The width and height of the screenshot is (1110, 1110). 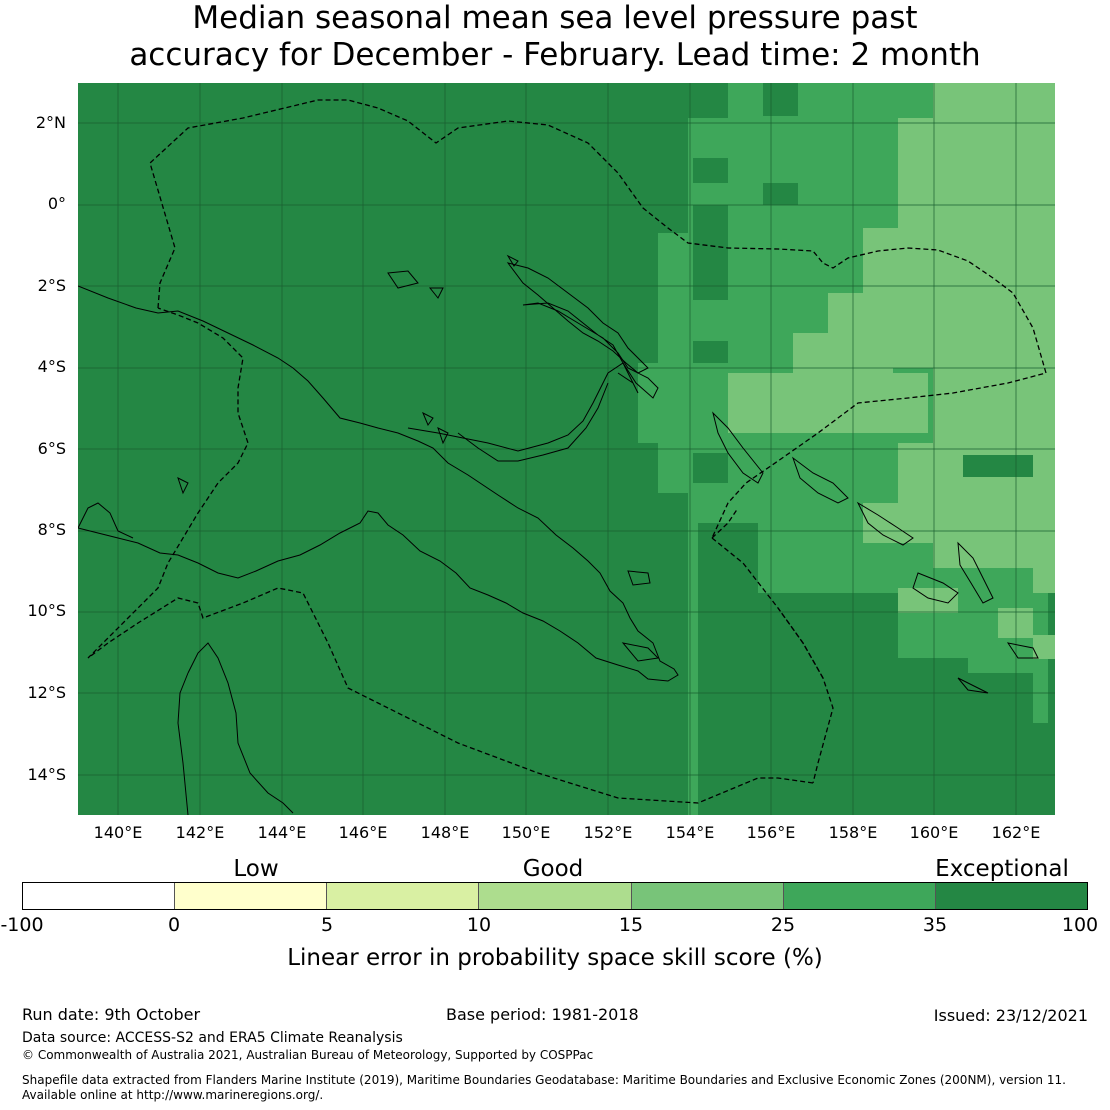 What do you see at coordinates (111, 1014) in the screenshot?
I see `run-date: Run date: 9th October` at bounding box center [111, 1014].